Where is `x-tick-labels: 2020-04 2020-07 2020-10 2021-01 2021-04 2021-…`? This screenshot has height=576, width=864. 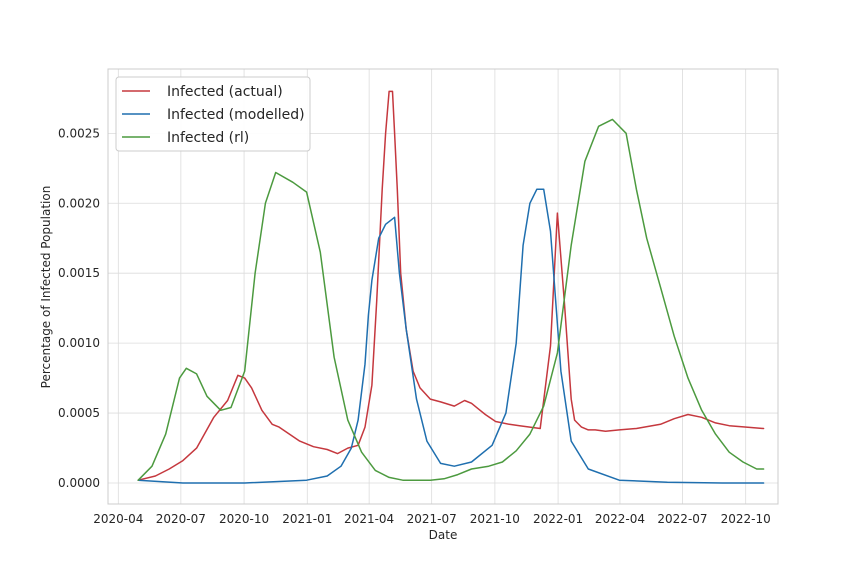 x-tick-labels: 2020-04 2020-07 2020-10 2021-01 2021-04 2021-… is located at coordinates (432, 519).